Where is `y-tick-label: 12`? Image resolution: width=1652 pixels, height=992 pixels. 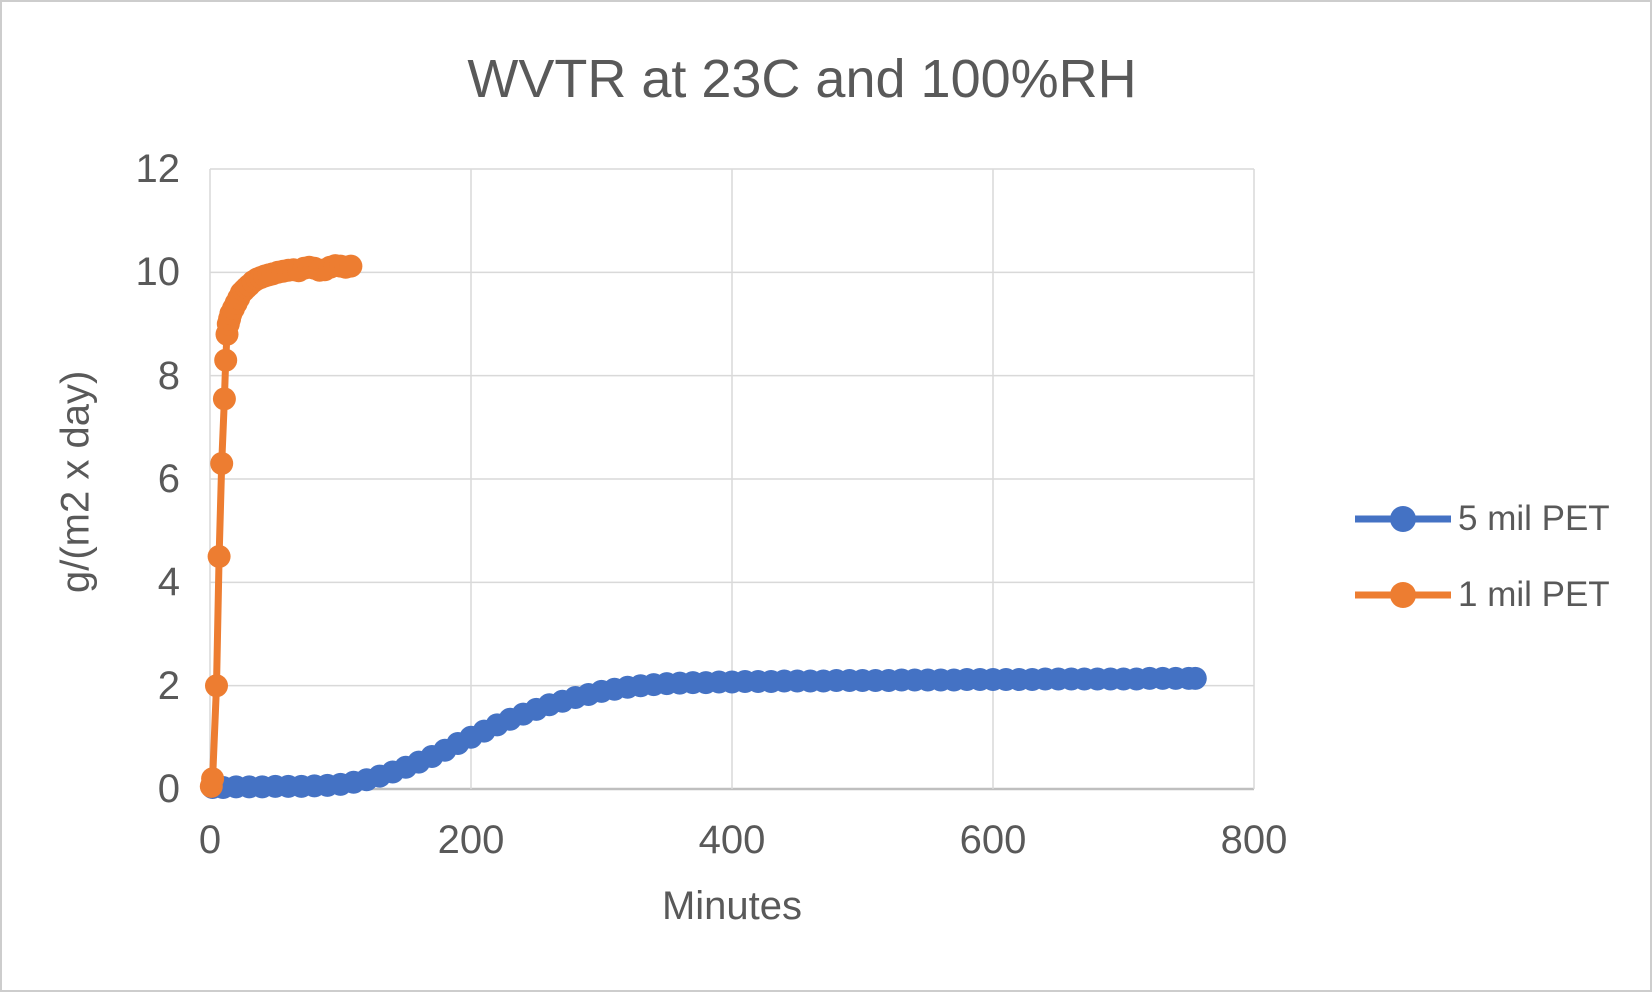 y-tick-label: 12 is located at coordinates (158, 169).